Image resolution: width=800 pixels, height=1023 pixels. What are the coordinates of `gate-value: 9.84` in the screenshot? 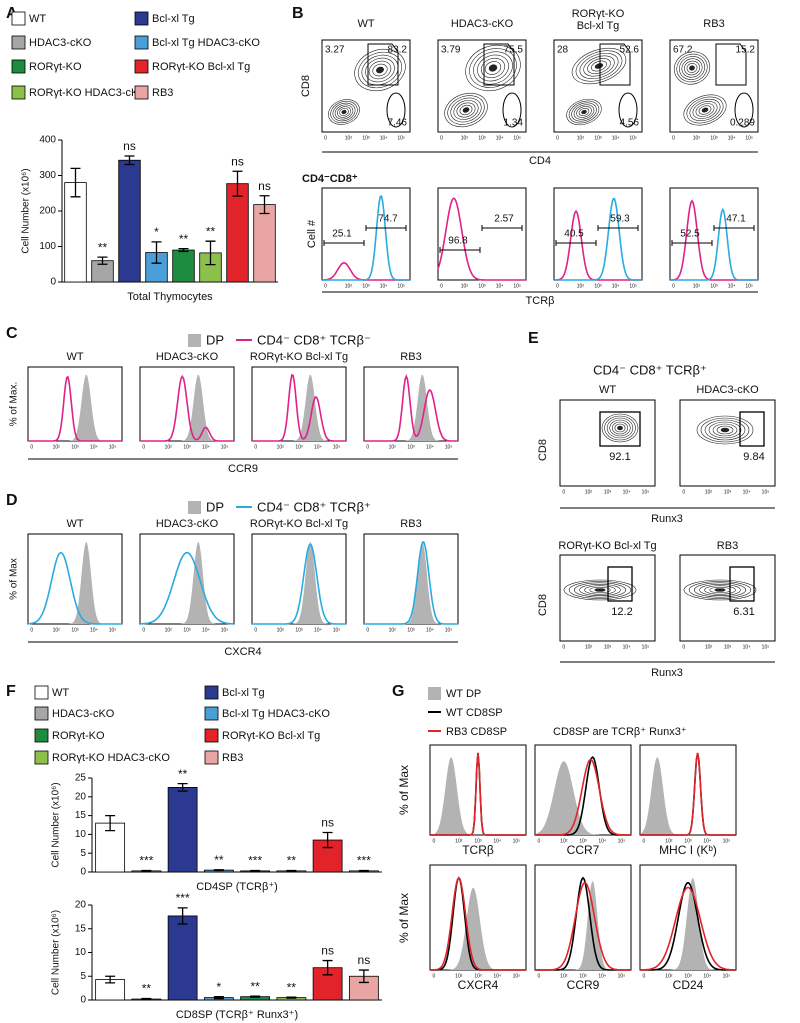 It's located at (753, 457).